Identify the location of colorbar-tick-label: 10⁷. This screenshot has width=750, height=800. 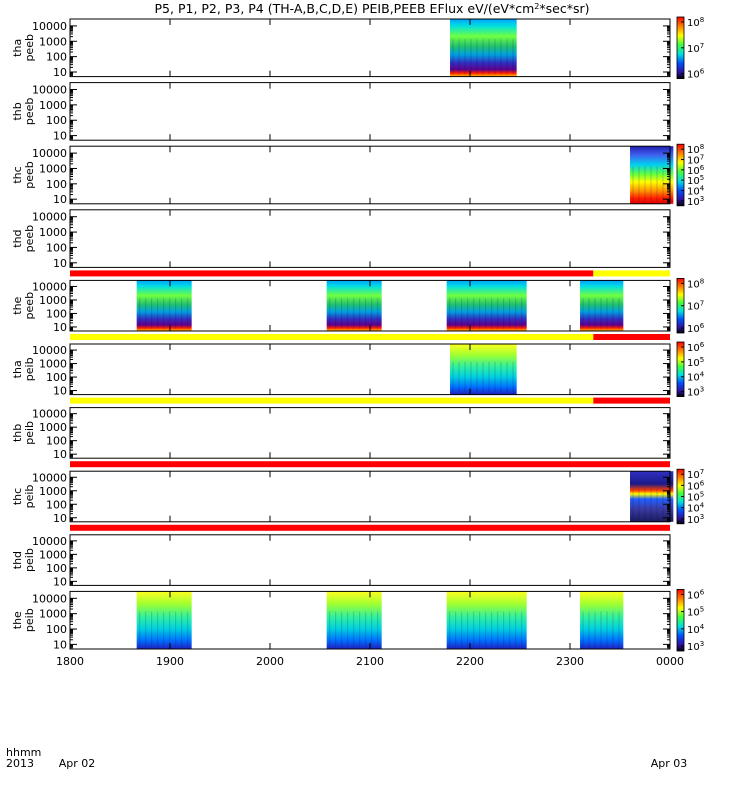
(695, 306).